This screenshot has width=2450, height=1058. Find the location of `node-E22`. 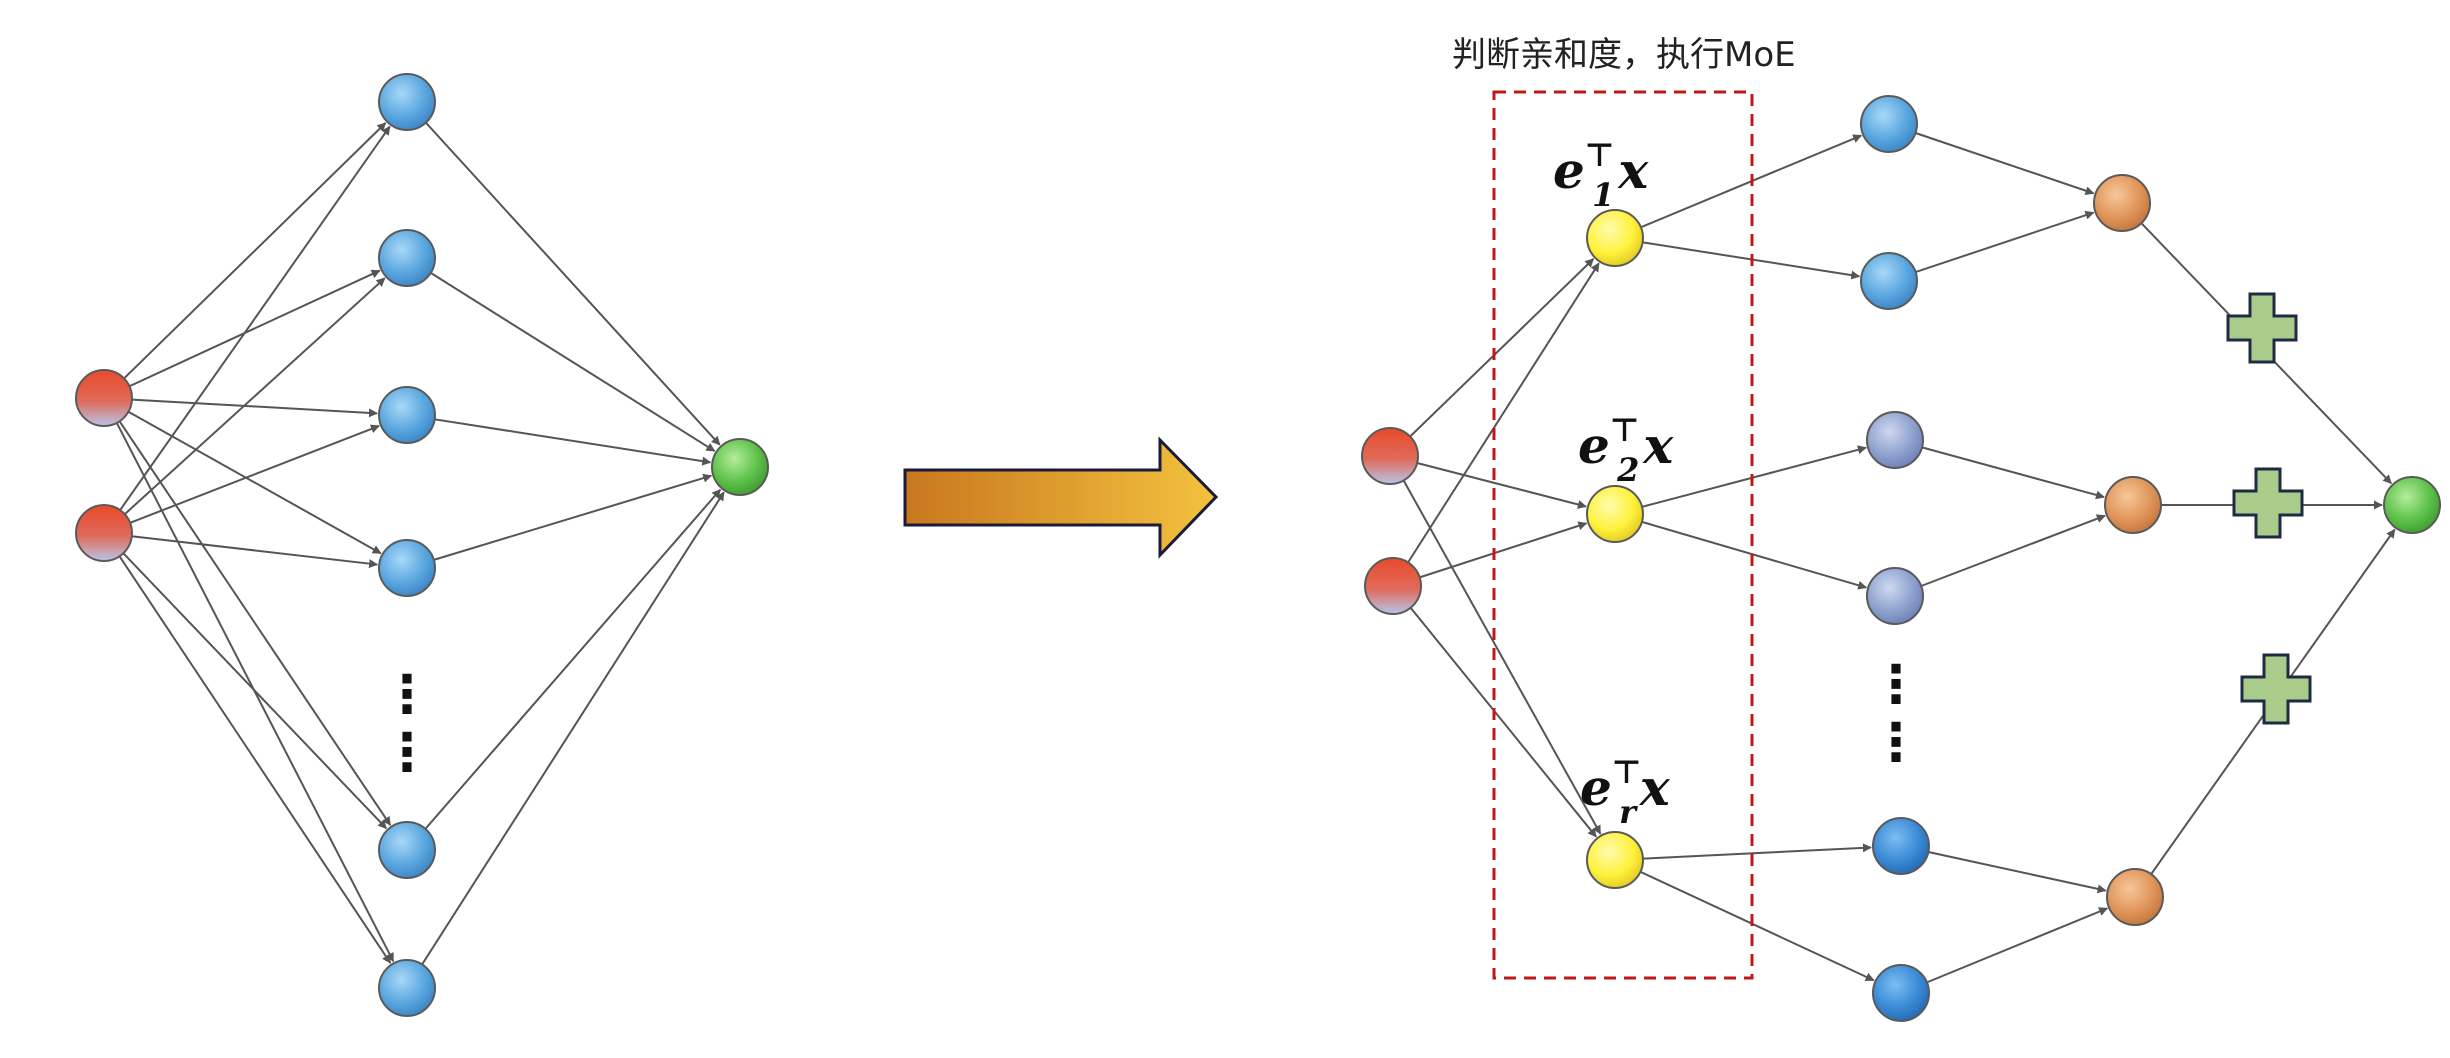

node-E22 is located at coordinates (1895, 596).